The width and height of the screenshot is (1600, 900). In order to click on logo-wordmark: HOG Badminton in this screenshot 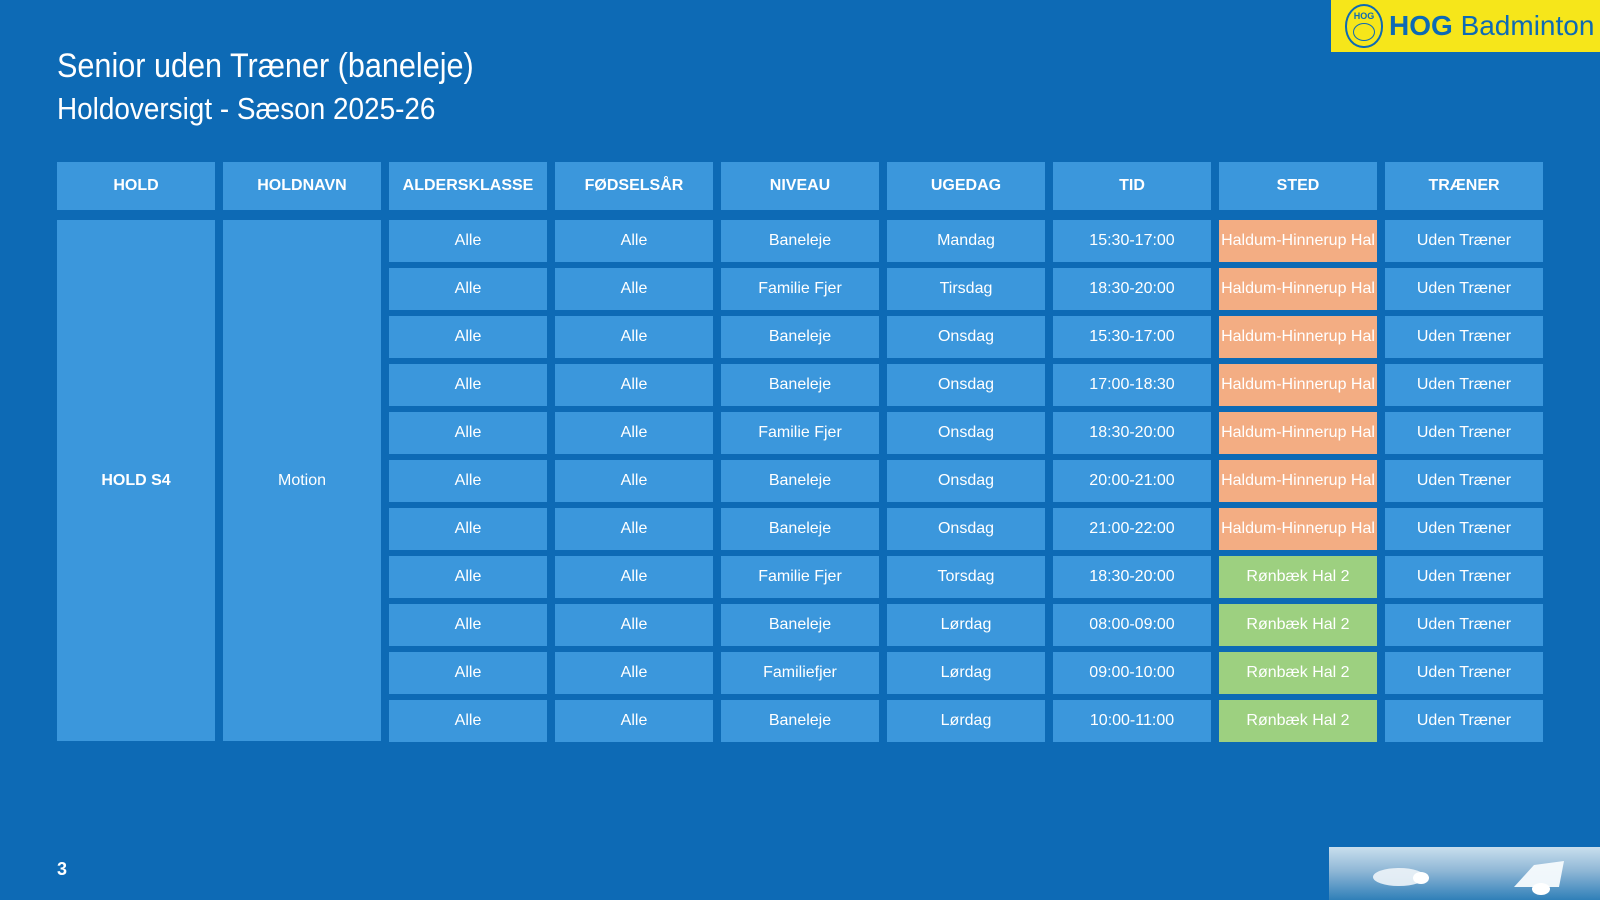, I will do `click(1491, 26)`.